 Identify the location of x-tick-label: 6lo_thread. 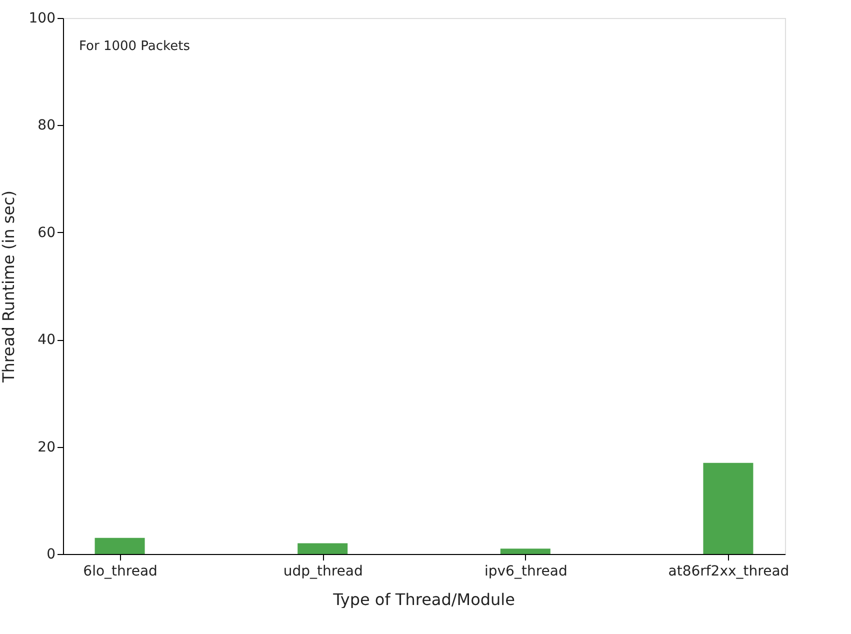
(120, 572).